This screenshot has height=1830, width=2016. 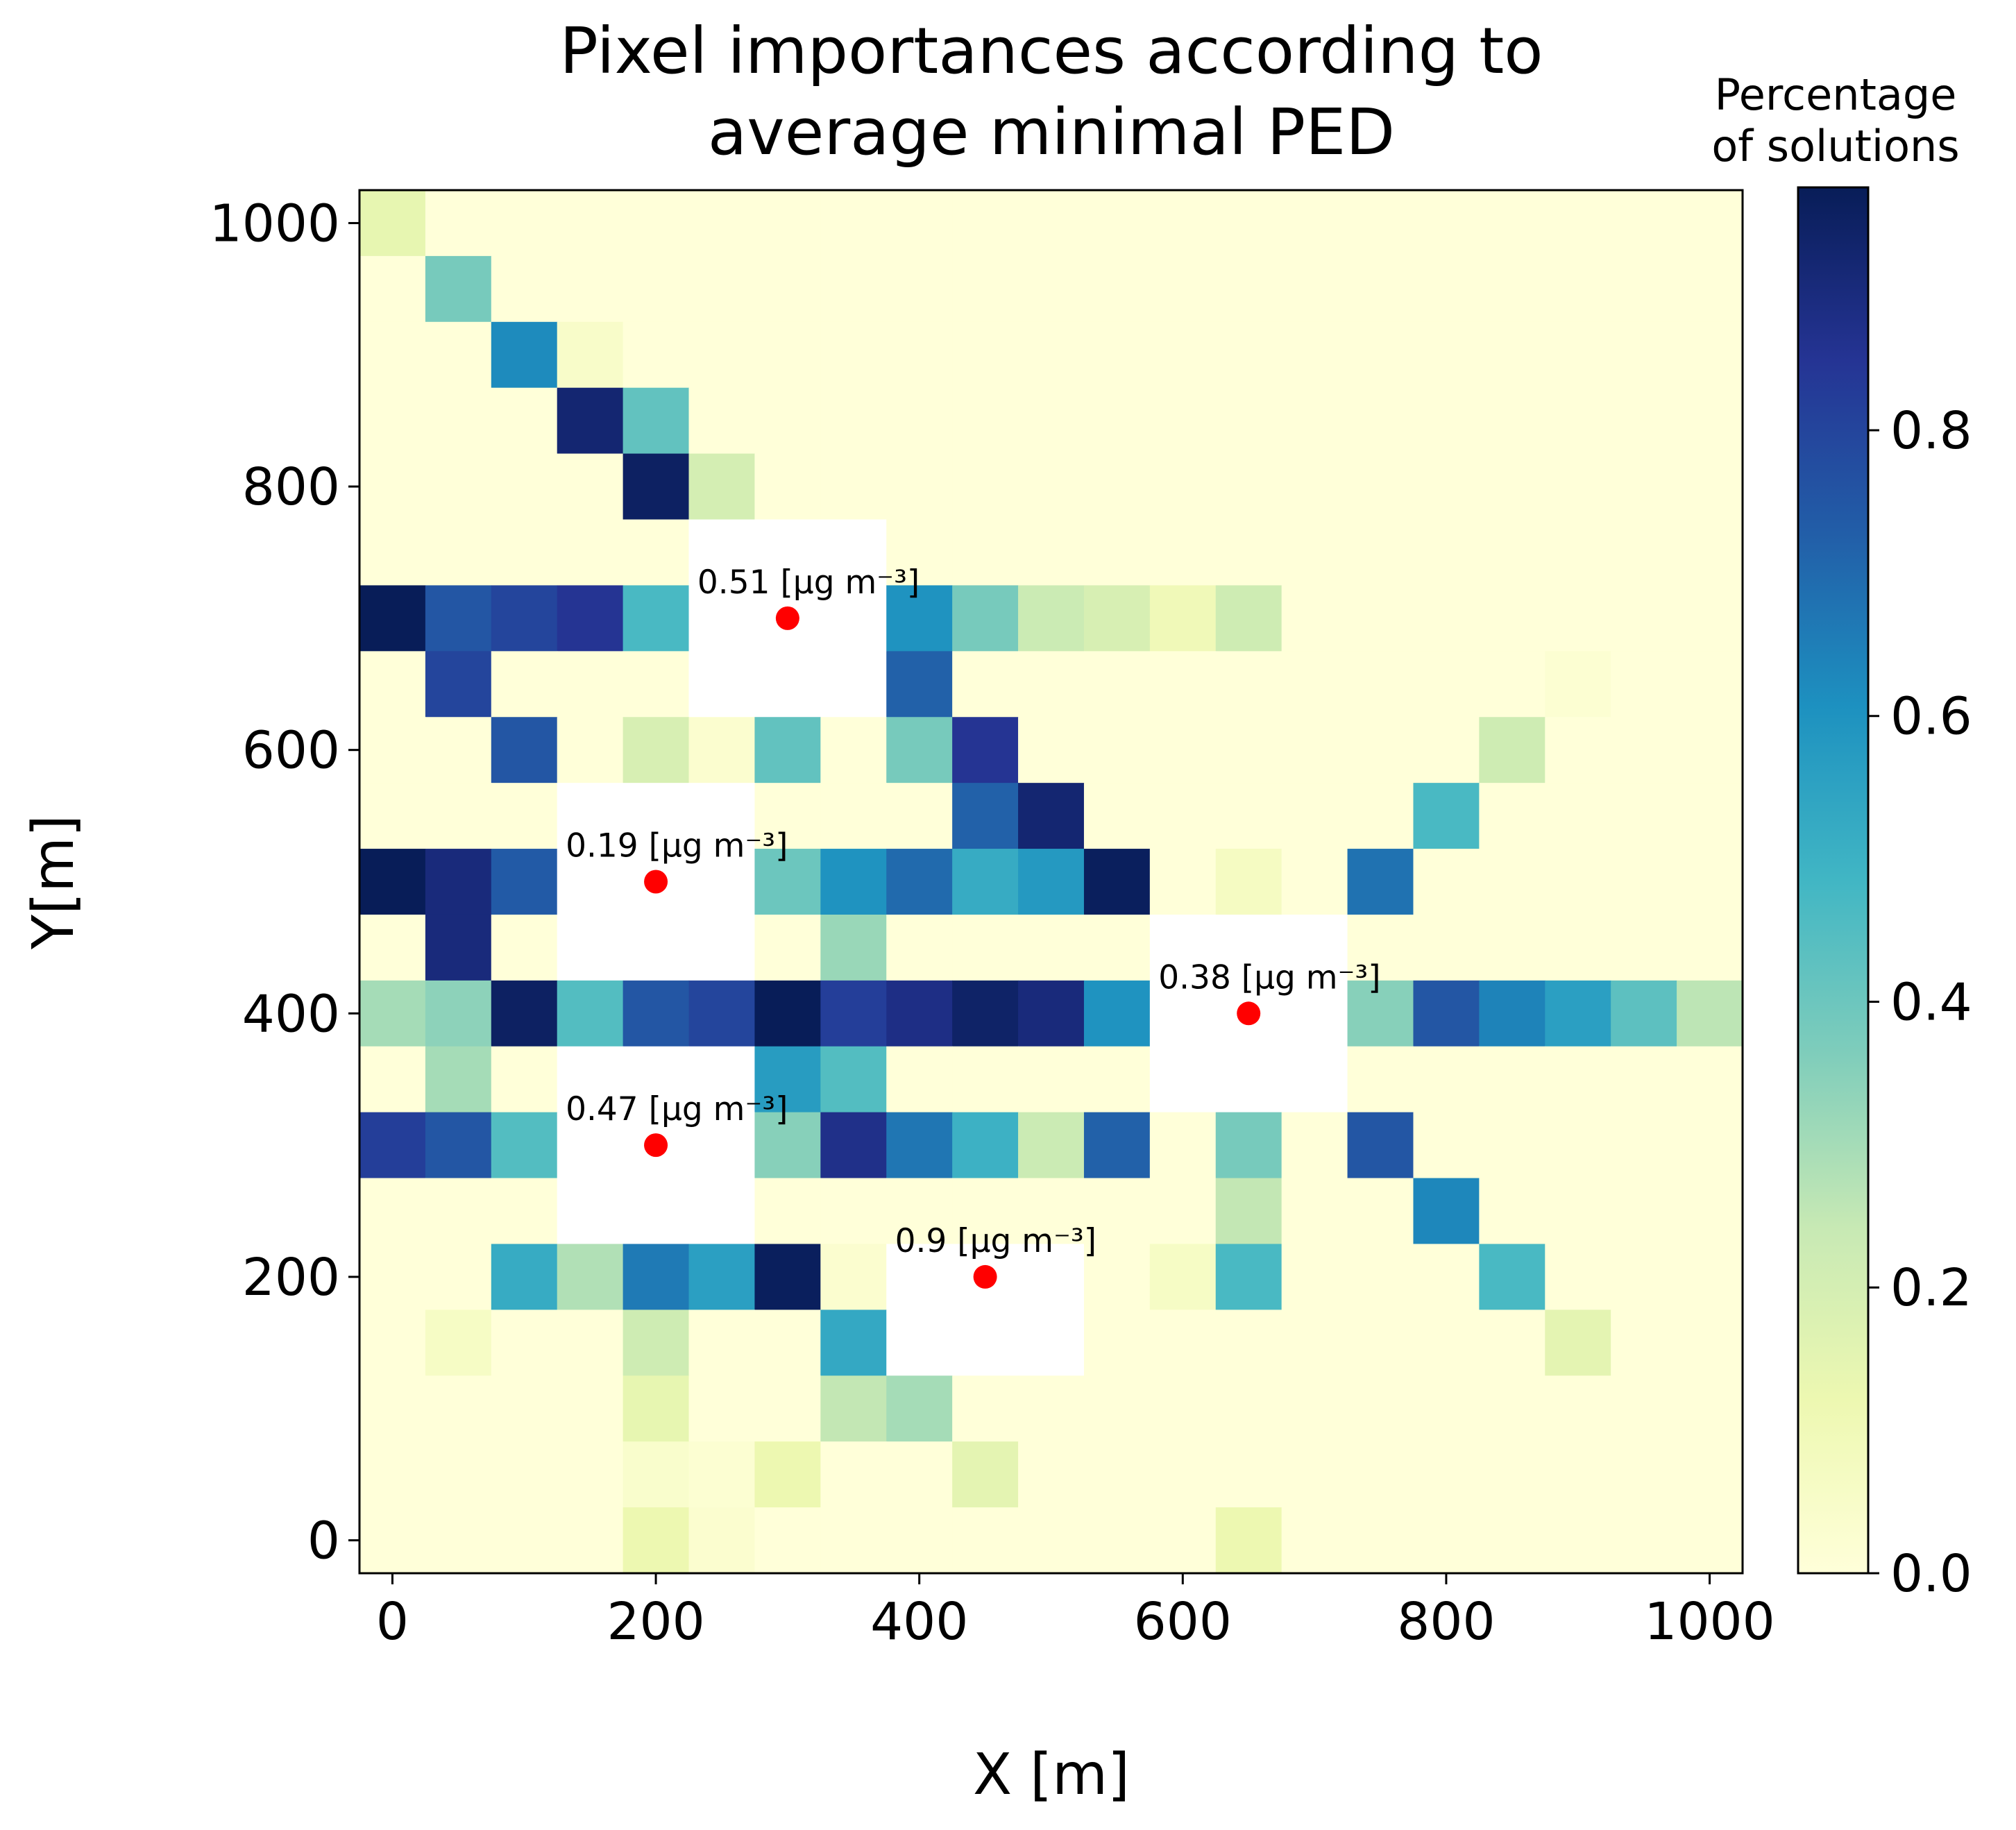 I want to click on x-axis-label: X [m], so click(x=1051, y=1775).